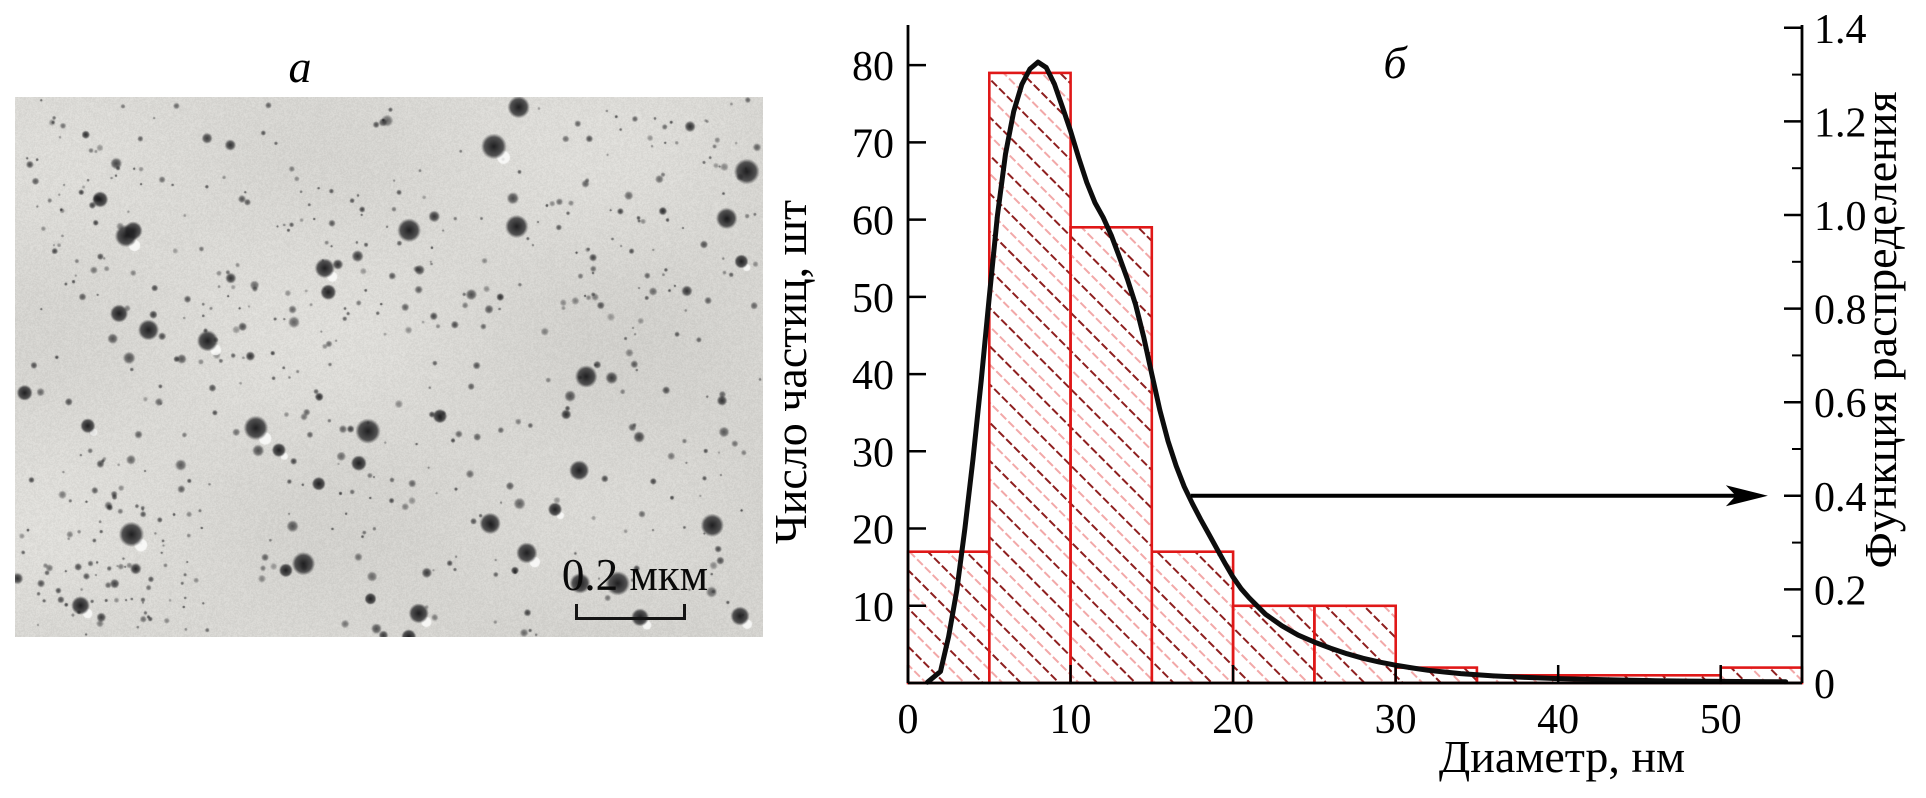  I want to click on panel-a-label: a, so click(300, 66).